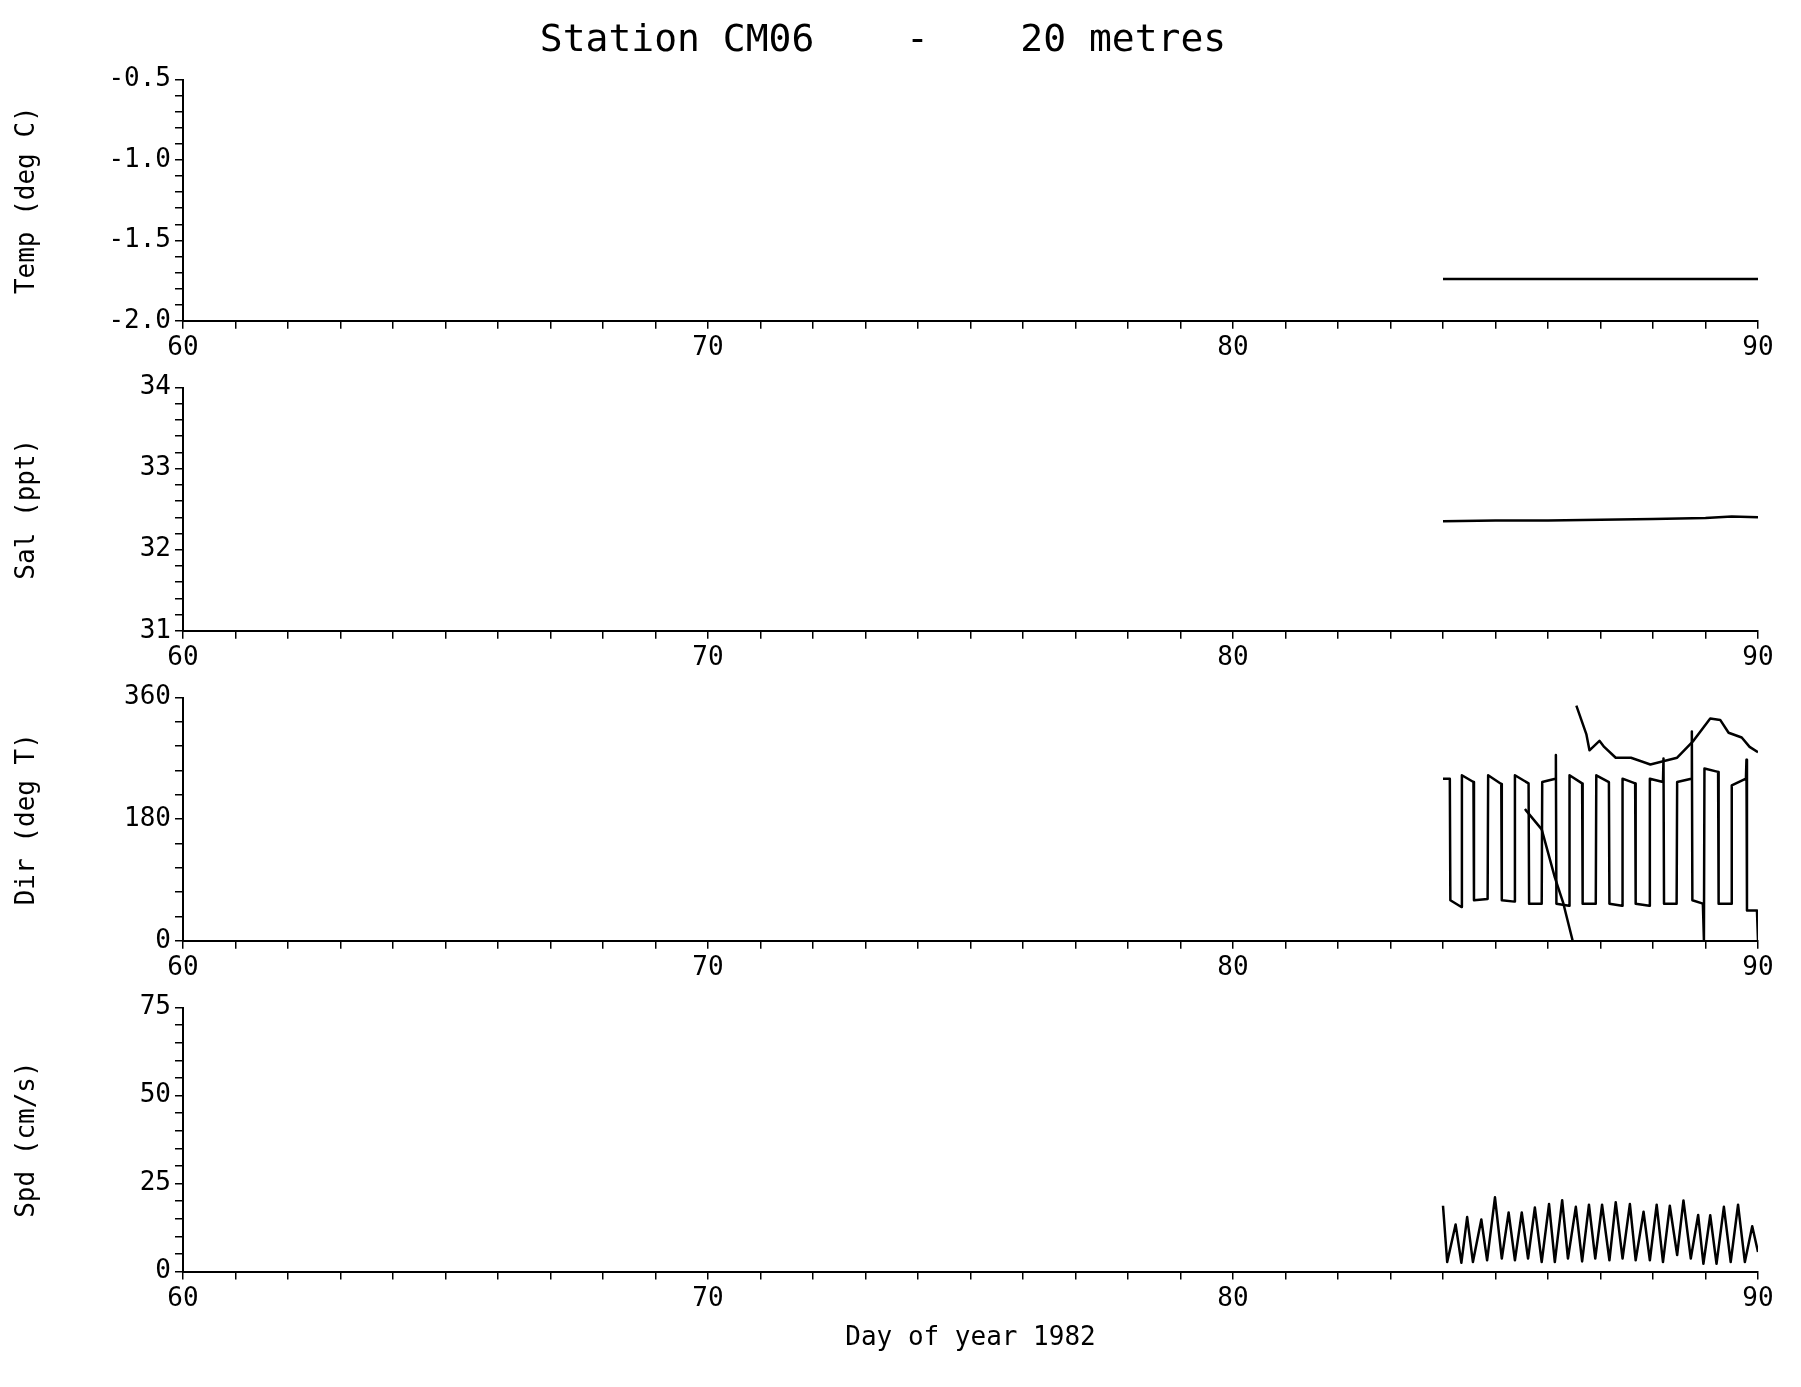 The image size is (1801, 1387). Describe the element at coordinates (147, 816) in the screenshot. I see `y-tick-label: 180` at that location.